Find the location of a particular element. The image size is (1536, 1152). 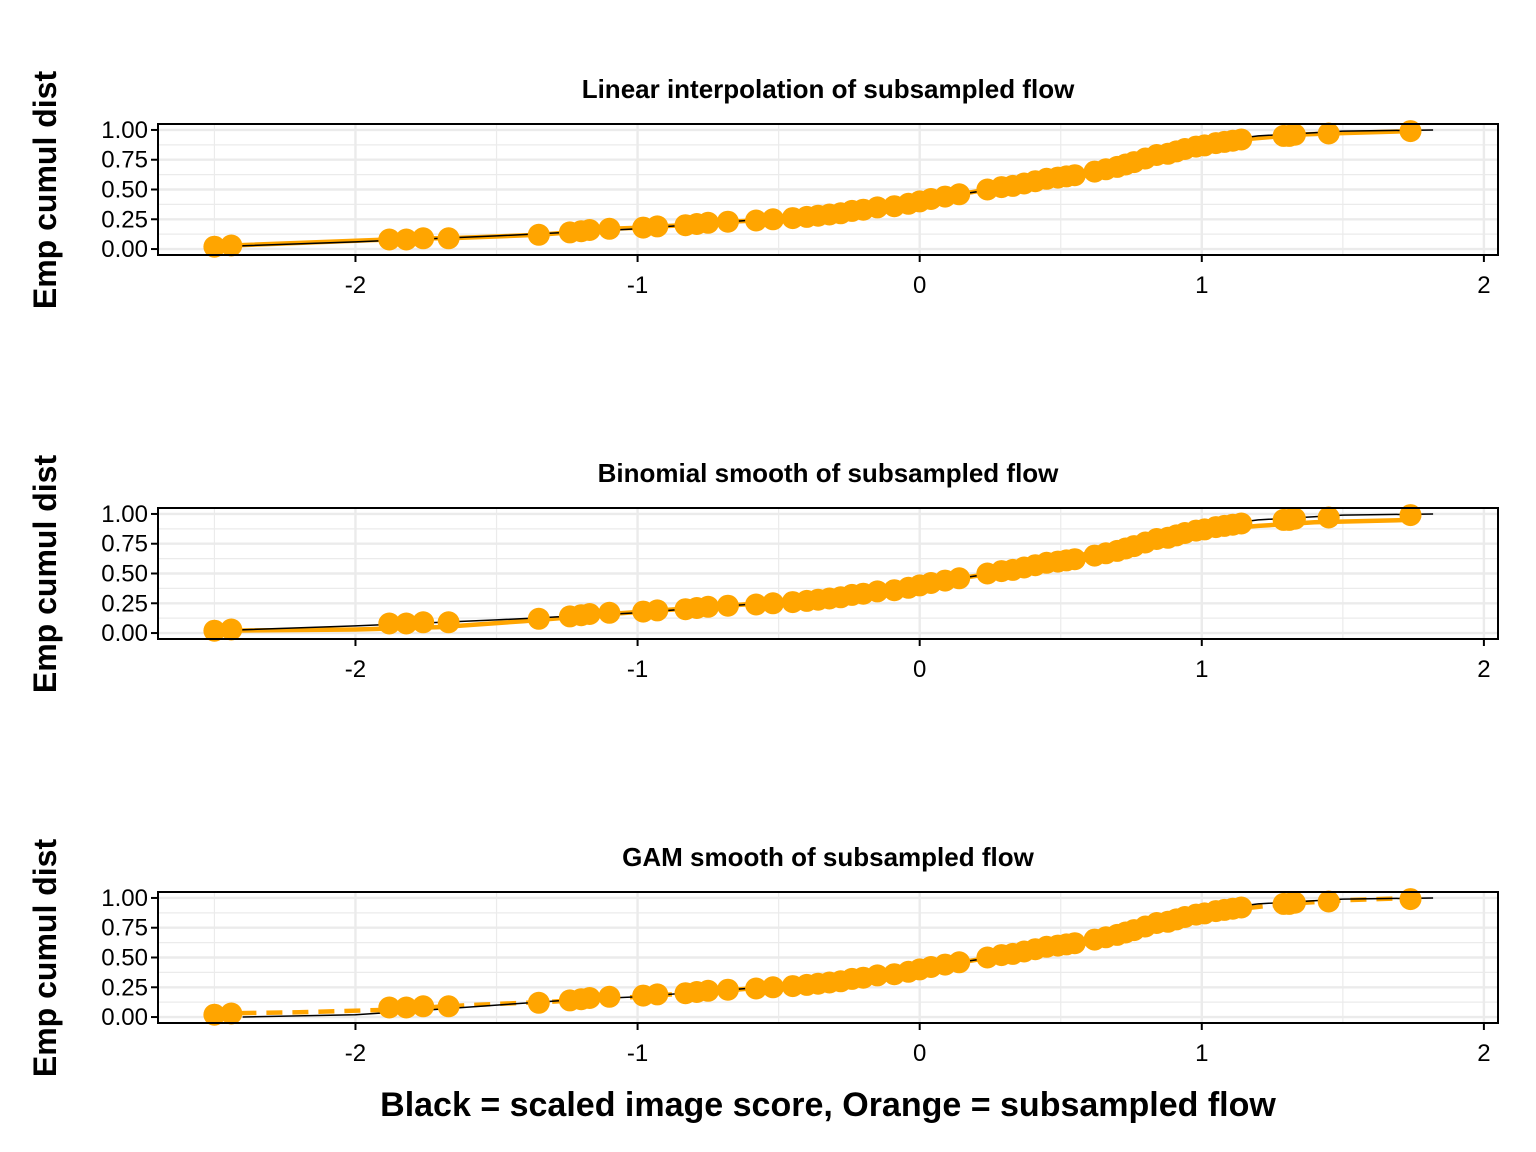

panel-title: Binomial smooth of subsampled flow is located at coordinates (829, 473).